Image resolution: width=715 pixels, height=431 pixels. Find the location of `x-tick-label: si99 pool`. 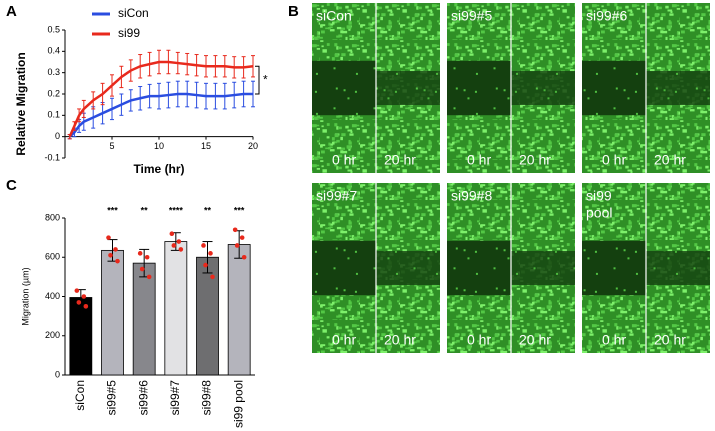

x-tick-label: si99 pool is located at coordinates (238, 404).